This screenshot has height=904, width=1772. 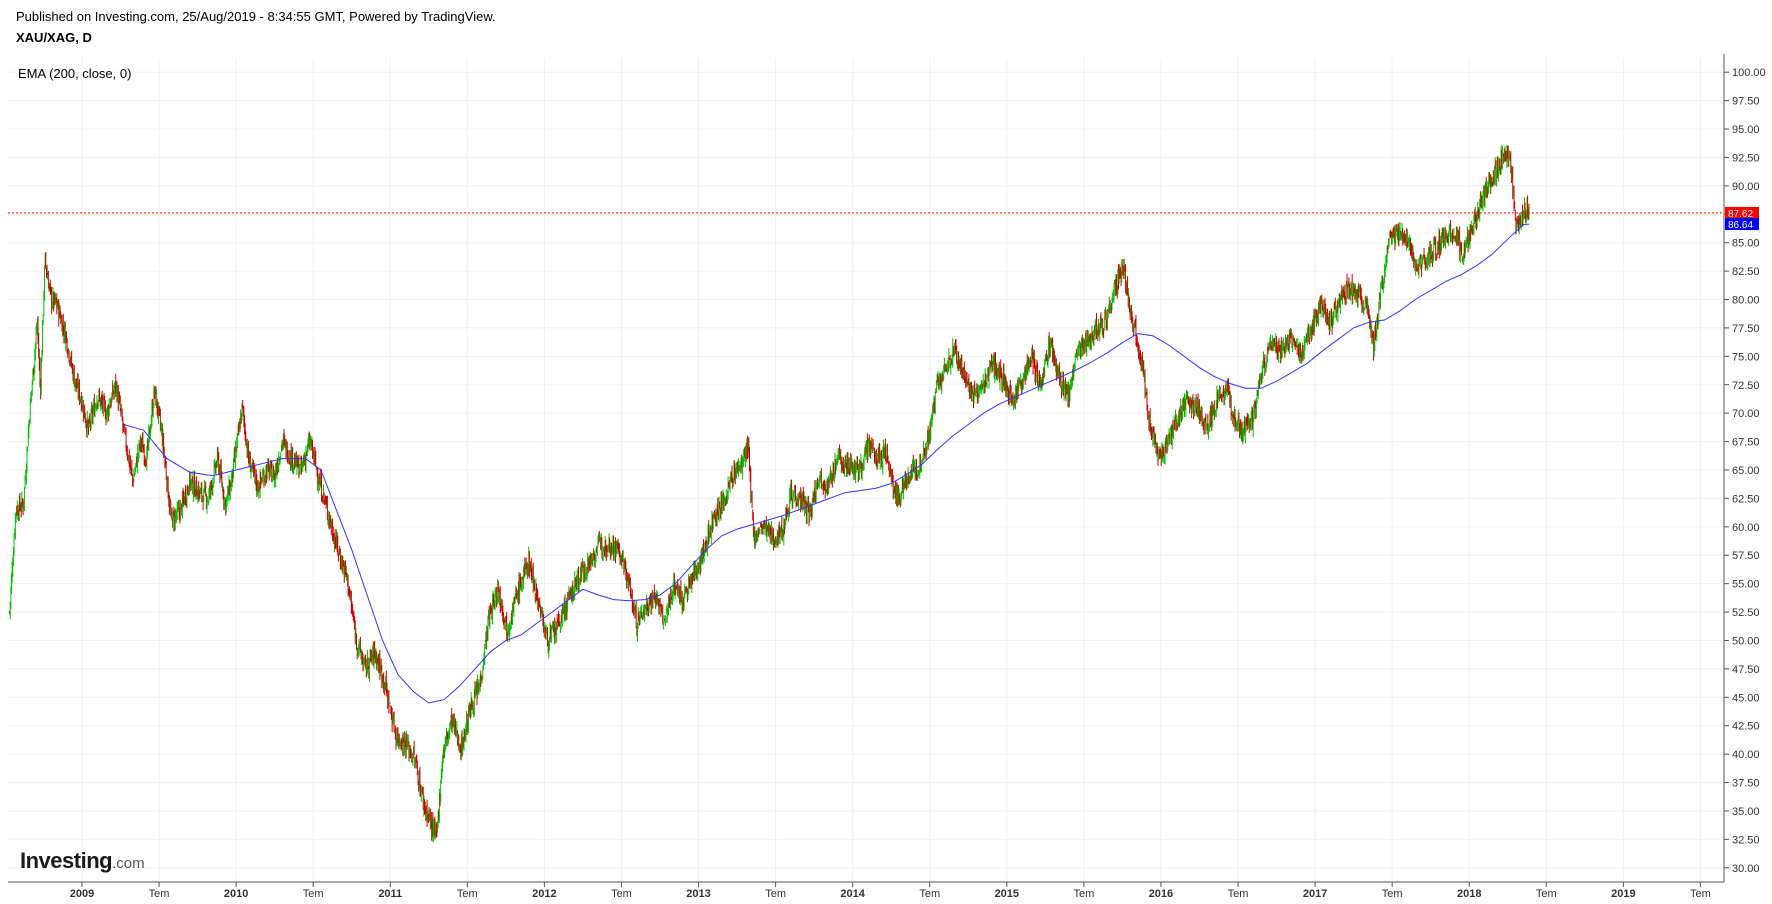 I want to click on y-tick-label: 67.50, so click(x=1746, y=443).